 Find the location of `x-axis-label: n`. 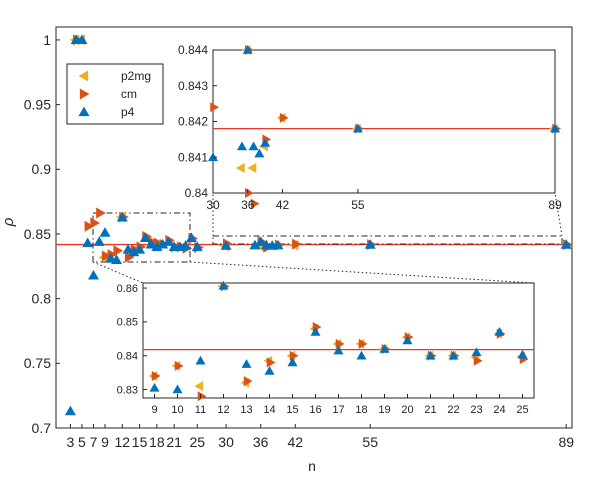

x-axis-label: n is located at coordinates (312, 466).